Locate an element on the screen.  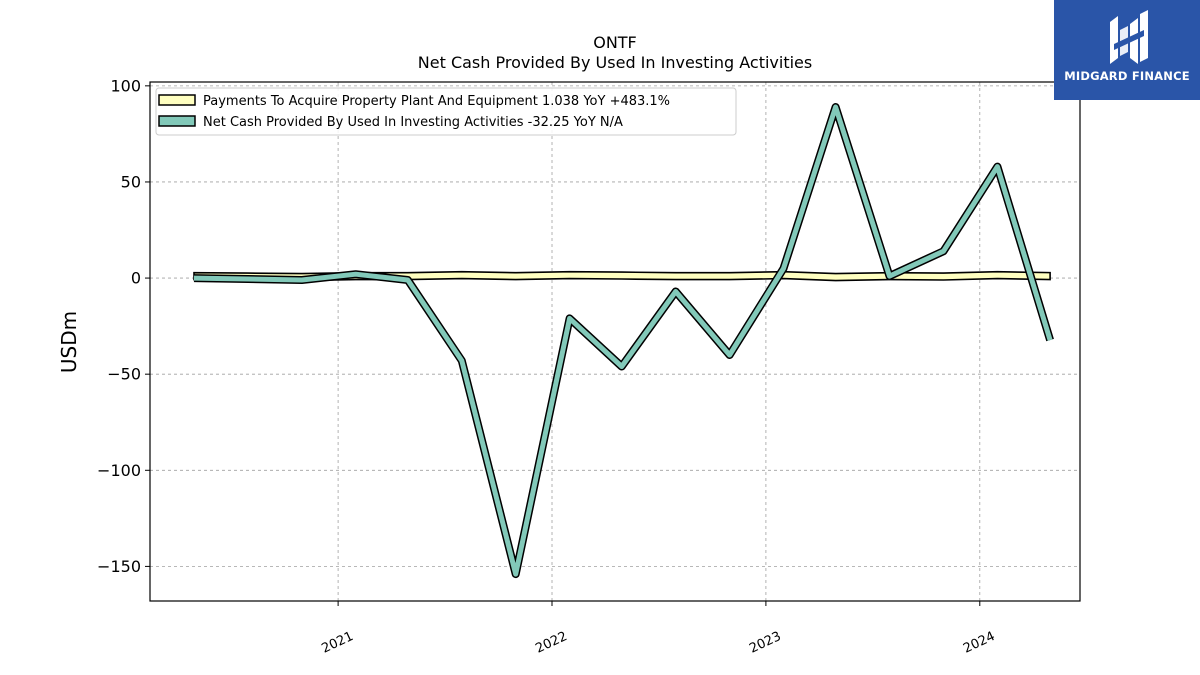
y-axis-label: USDm is located at coordinates (69, 342).